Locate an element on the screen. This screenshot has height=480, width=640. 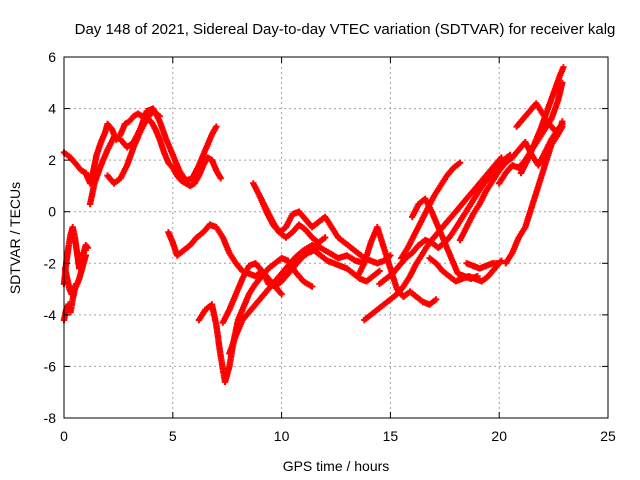
x-tick-label: 20 is located at coordinates (499, 436).